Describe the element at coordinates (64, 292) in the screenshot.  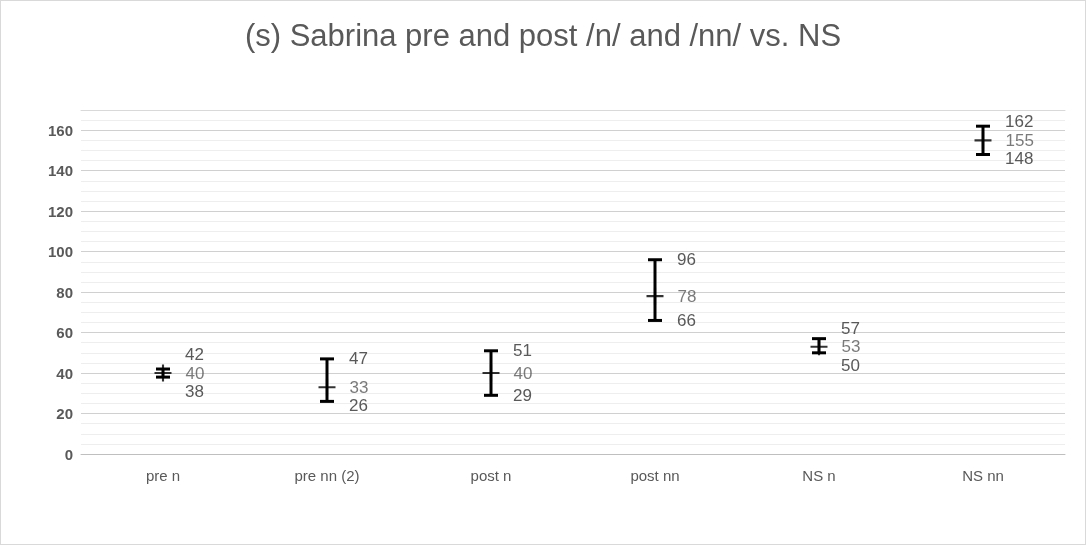
I see `y-tick-label: 80` at that location.